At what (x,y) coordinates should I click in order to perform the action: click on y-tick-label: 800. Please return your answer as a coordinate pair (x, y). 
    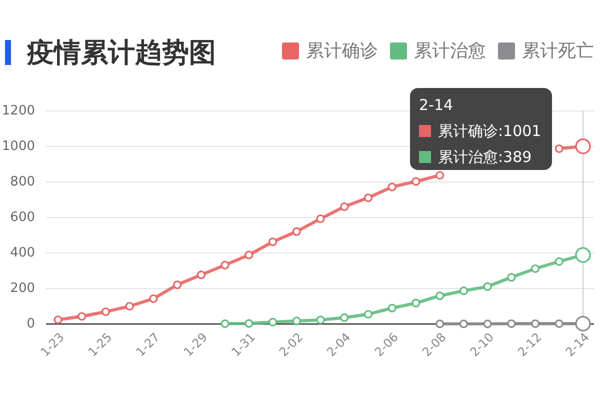
    Looking at the image, I should click on (22, 182).